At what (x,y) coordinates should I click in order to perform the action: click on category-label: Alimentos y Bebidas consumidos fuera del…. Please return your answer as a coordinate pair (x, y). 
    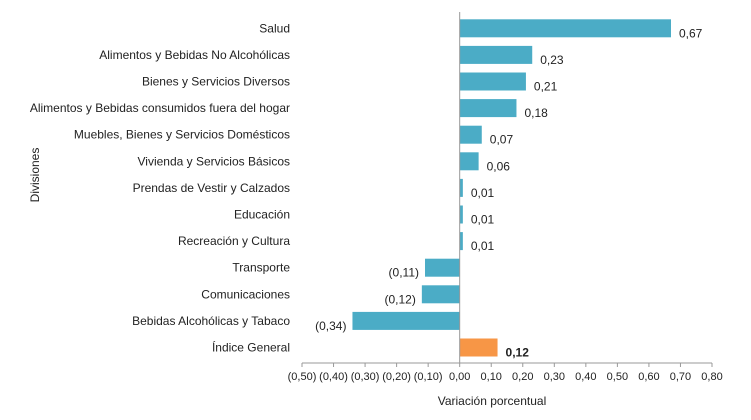
    Looking at the image, I should click on (160, 108).